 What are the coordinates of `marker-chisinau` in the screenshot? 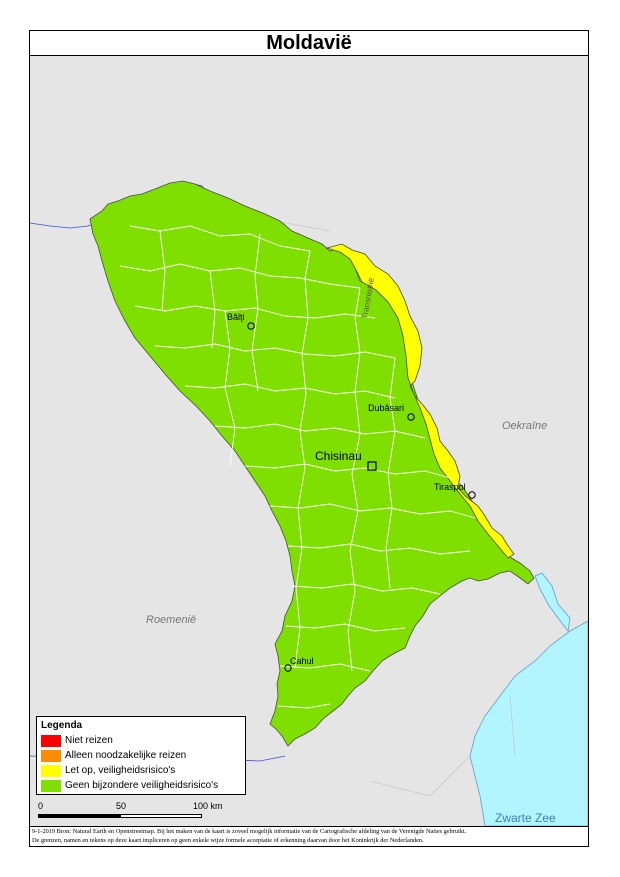 It's located at (372, 466).